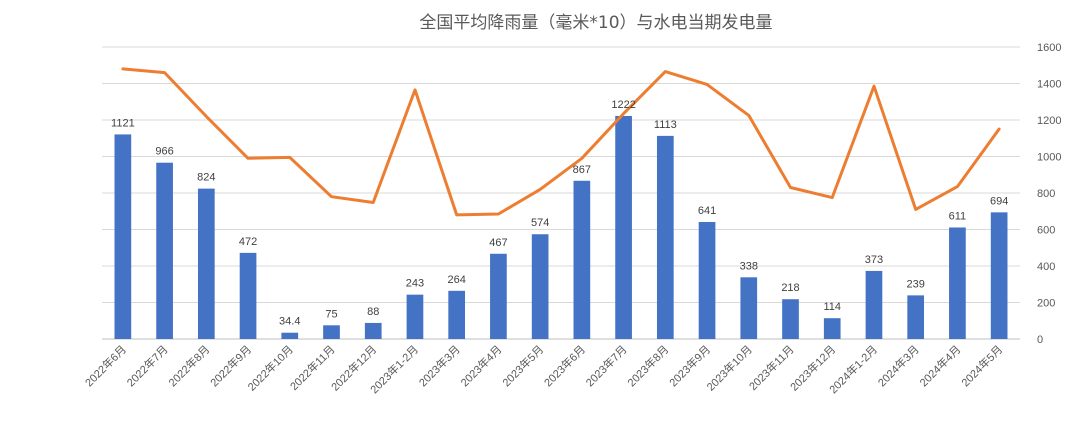  I want to click on x-tick-label: 2024年5月, so click(981, 365).